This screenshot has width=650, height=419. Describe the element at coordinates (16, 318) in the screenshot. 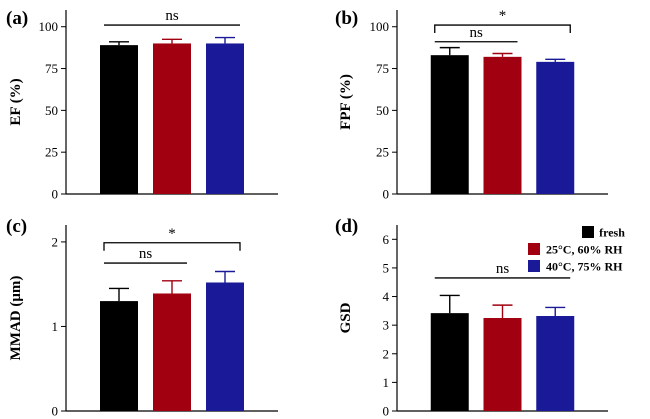

I see `y-axis-label: MMAD (μm)` at that location.